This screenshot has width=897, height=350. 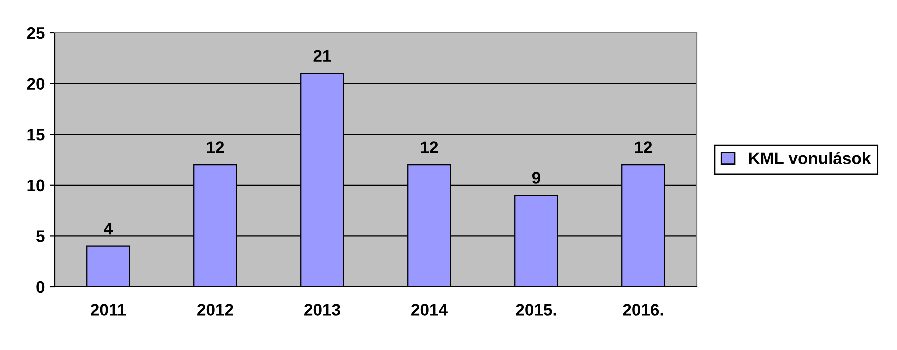 What do you see at coordinates (810, 158) in the screenshot?
I see `legend-label: KML vonulások` at bounding box center [810, 158].